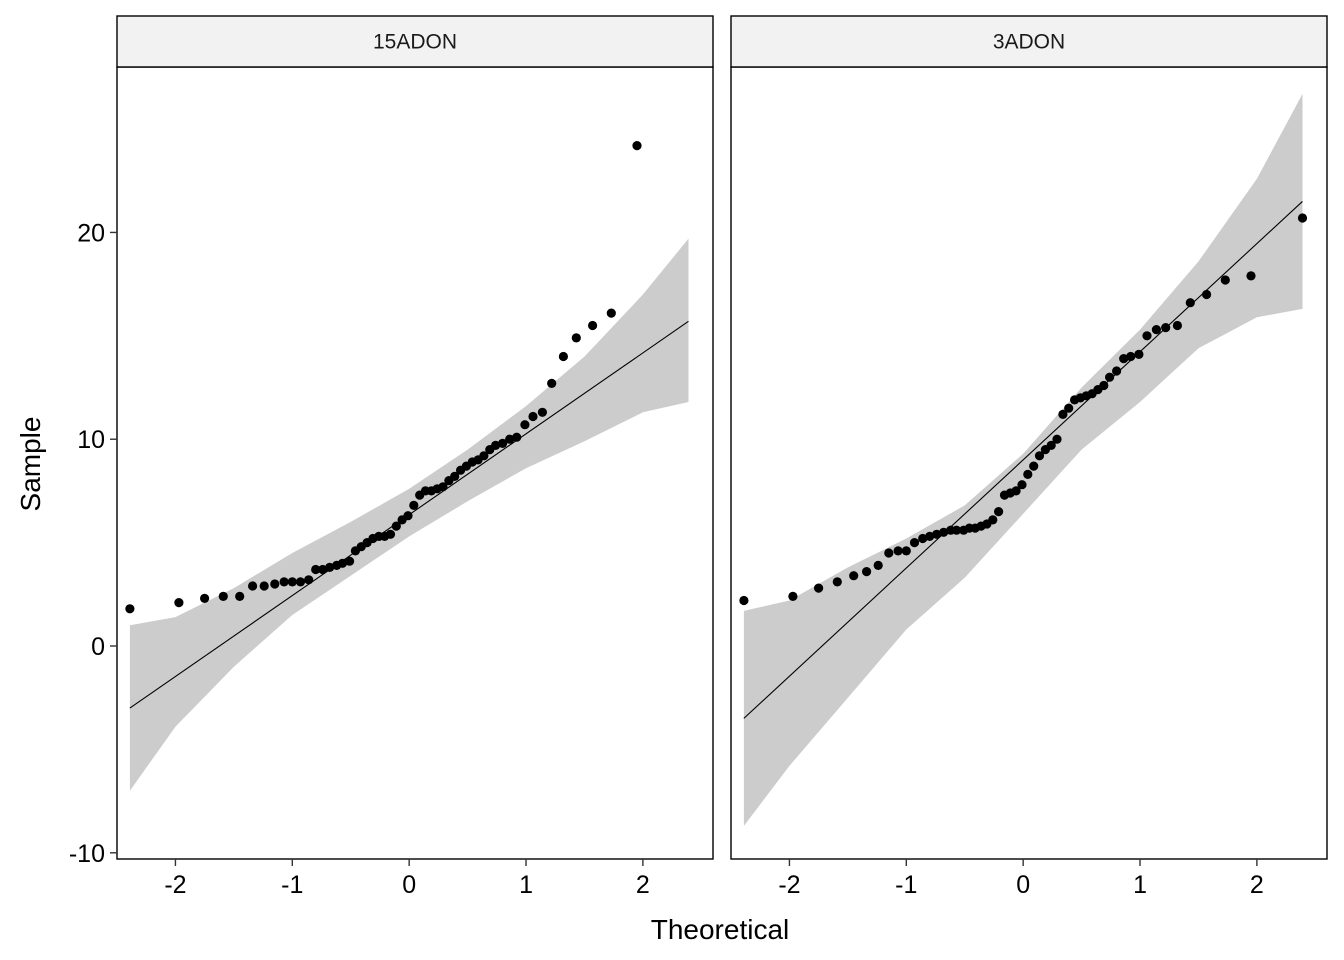  I want to click on y-axis-title: Sample, so click(30, 464).